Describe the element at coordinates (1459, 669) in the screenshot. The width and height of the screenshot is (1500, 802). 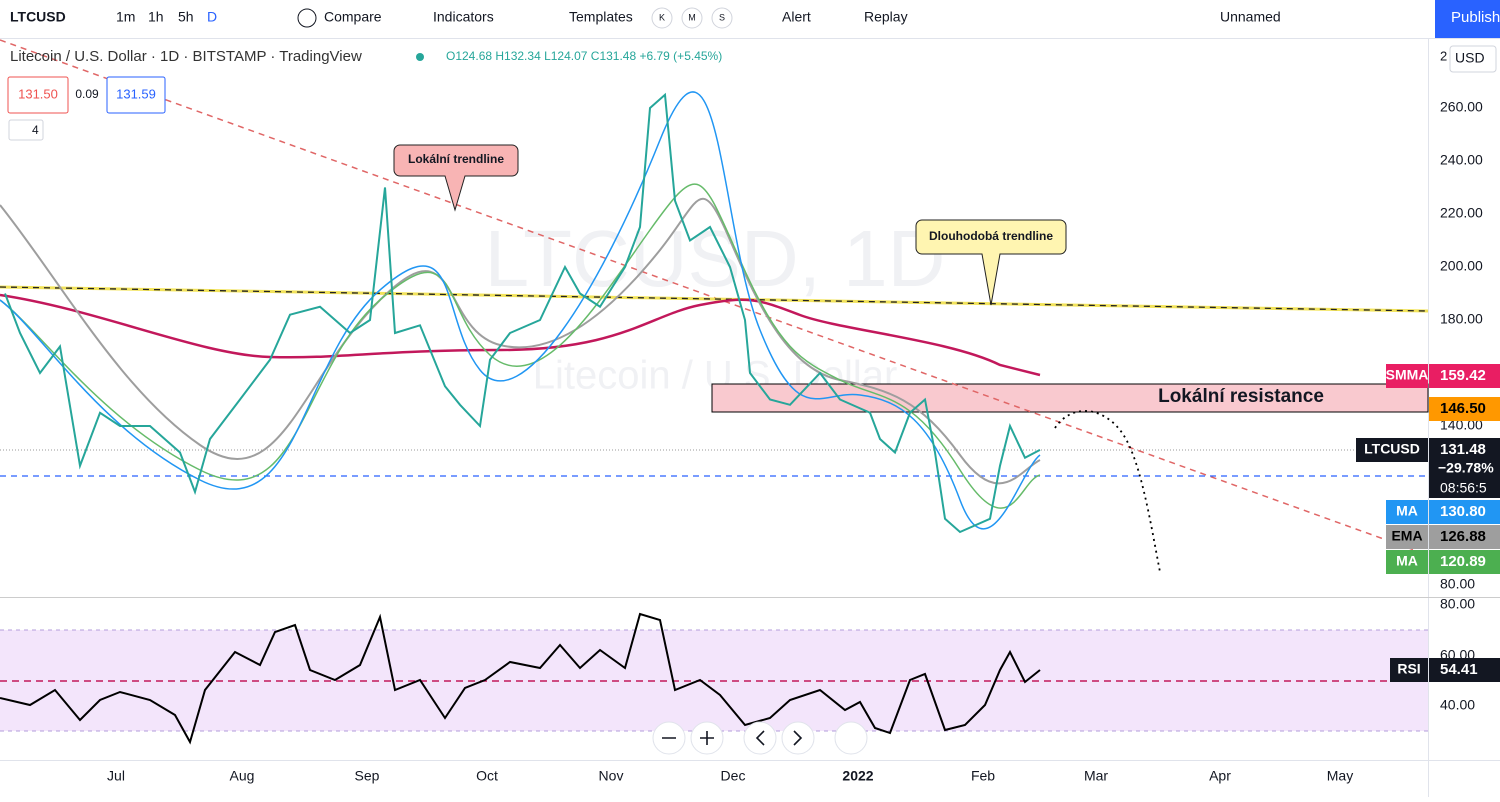
I see `rsi-value: 54.41` at that location.